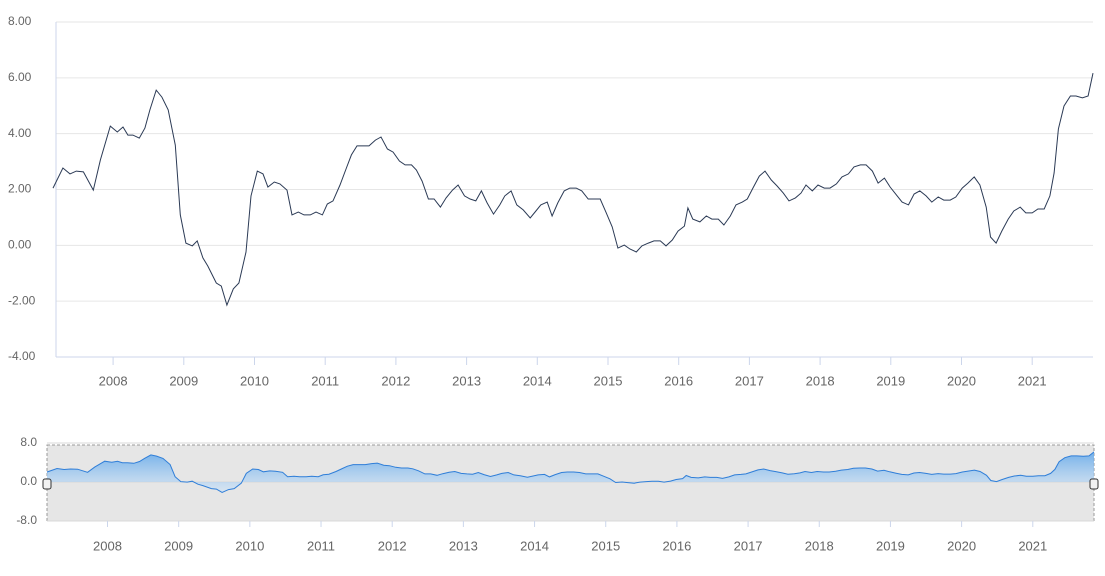  Describe the element at coordinates (1032, 545) in the screenshot. I see `nav-x-tick-label: 2021` at that location.